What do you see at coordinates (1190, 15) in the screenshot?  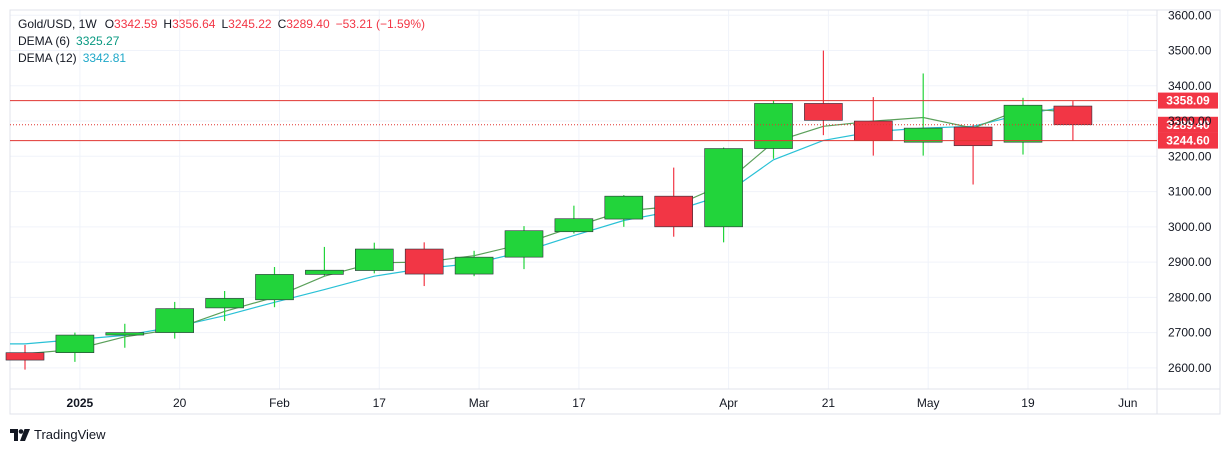 I see `price-tick-label: 3600.00` at bounding box center [1190, 15].